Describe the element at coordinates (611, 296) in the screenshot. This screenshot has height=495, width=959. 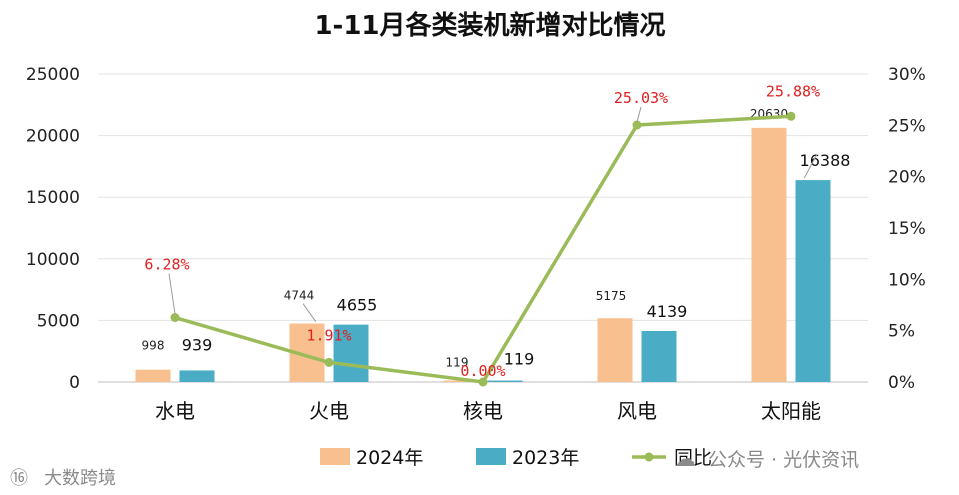
I see `bar-2024-label: 5175` at that location.